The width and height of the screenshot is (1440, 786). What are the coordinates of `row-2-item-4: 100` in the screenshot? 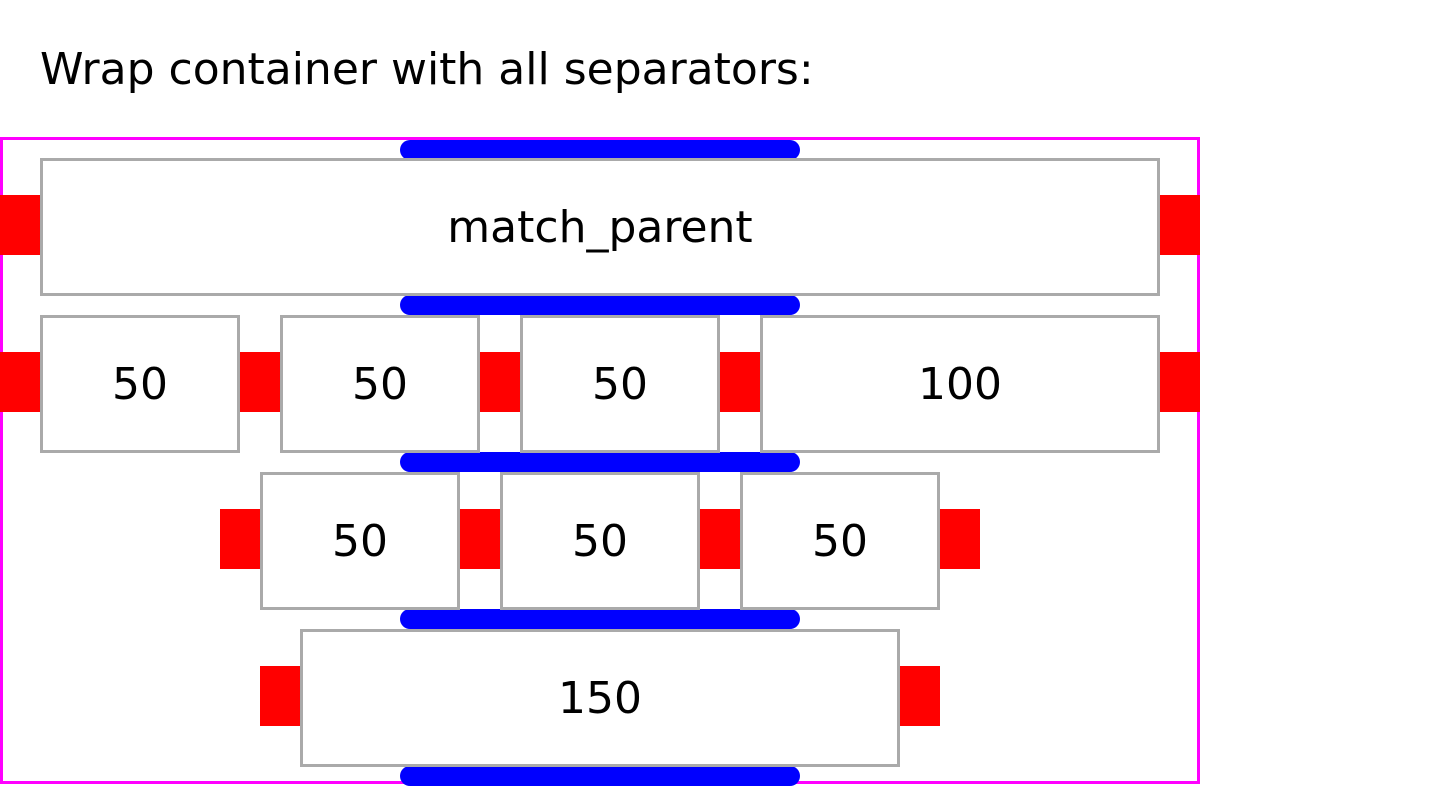 It's located at (960, 384).